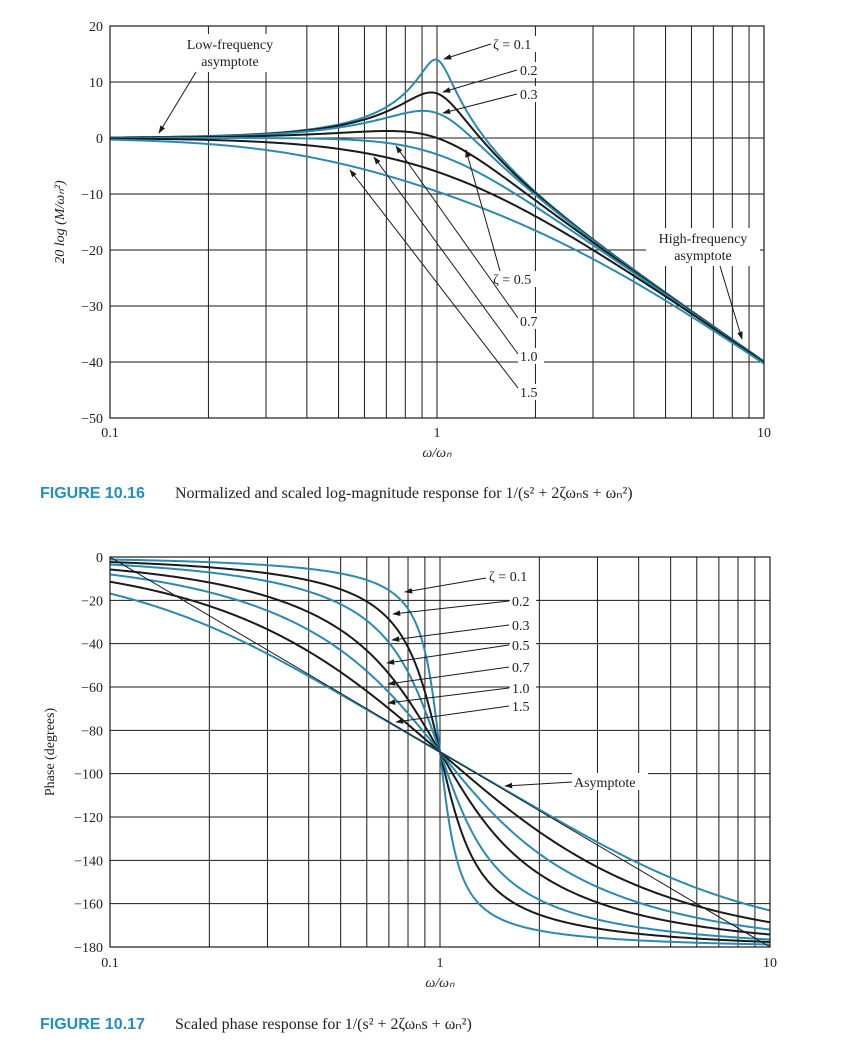 This screenshot has width=844, height=1048. I want to click on phase-leader-zeta-0.7, so click(448, 676).